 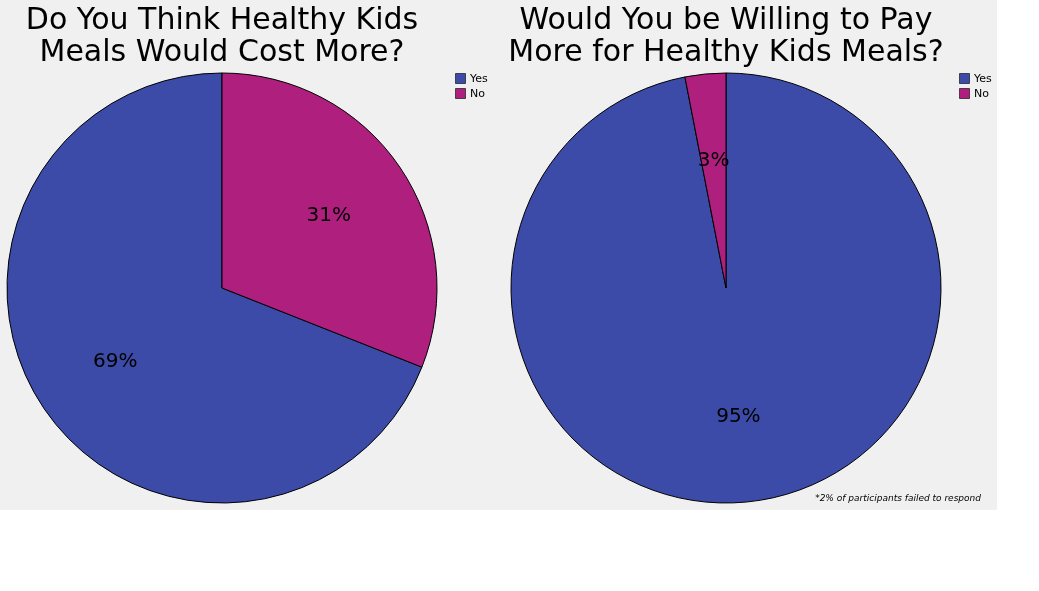 I want to click on text: *2% of participants failed to respond, so click(x=898, y=498).